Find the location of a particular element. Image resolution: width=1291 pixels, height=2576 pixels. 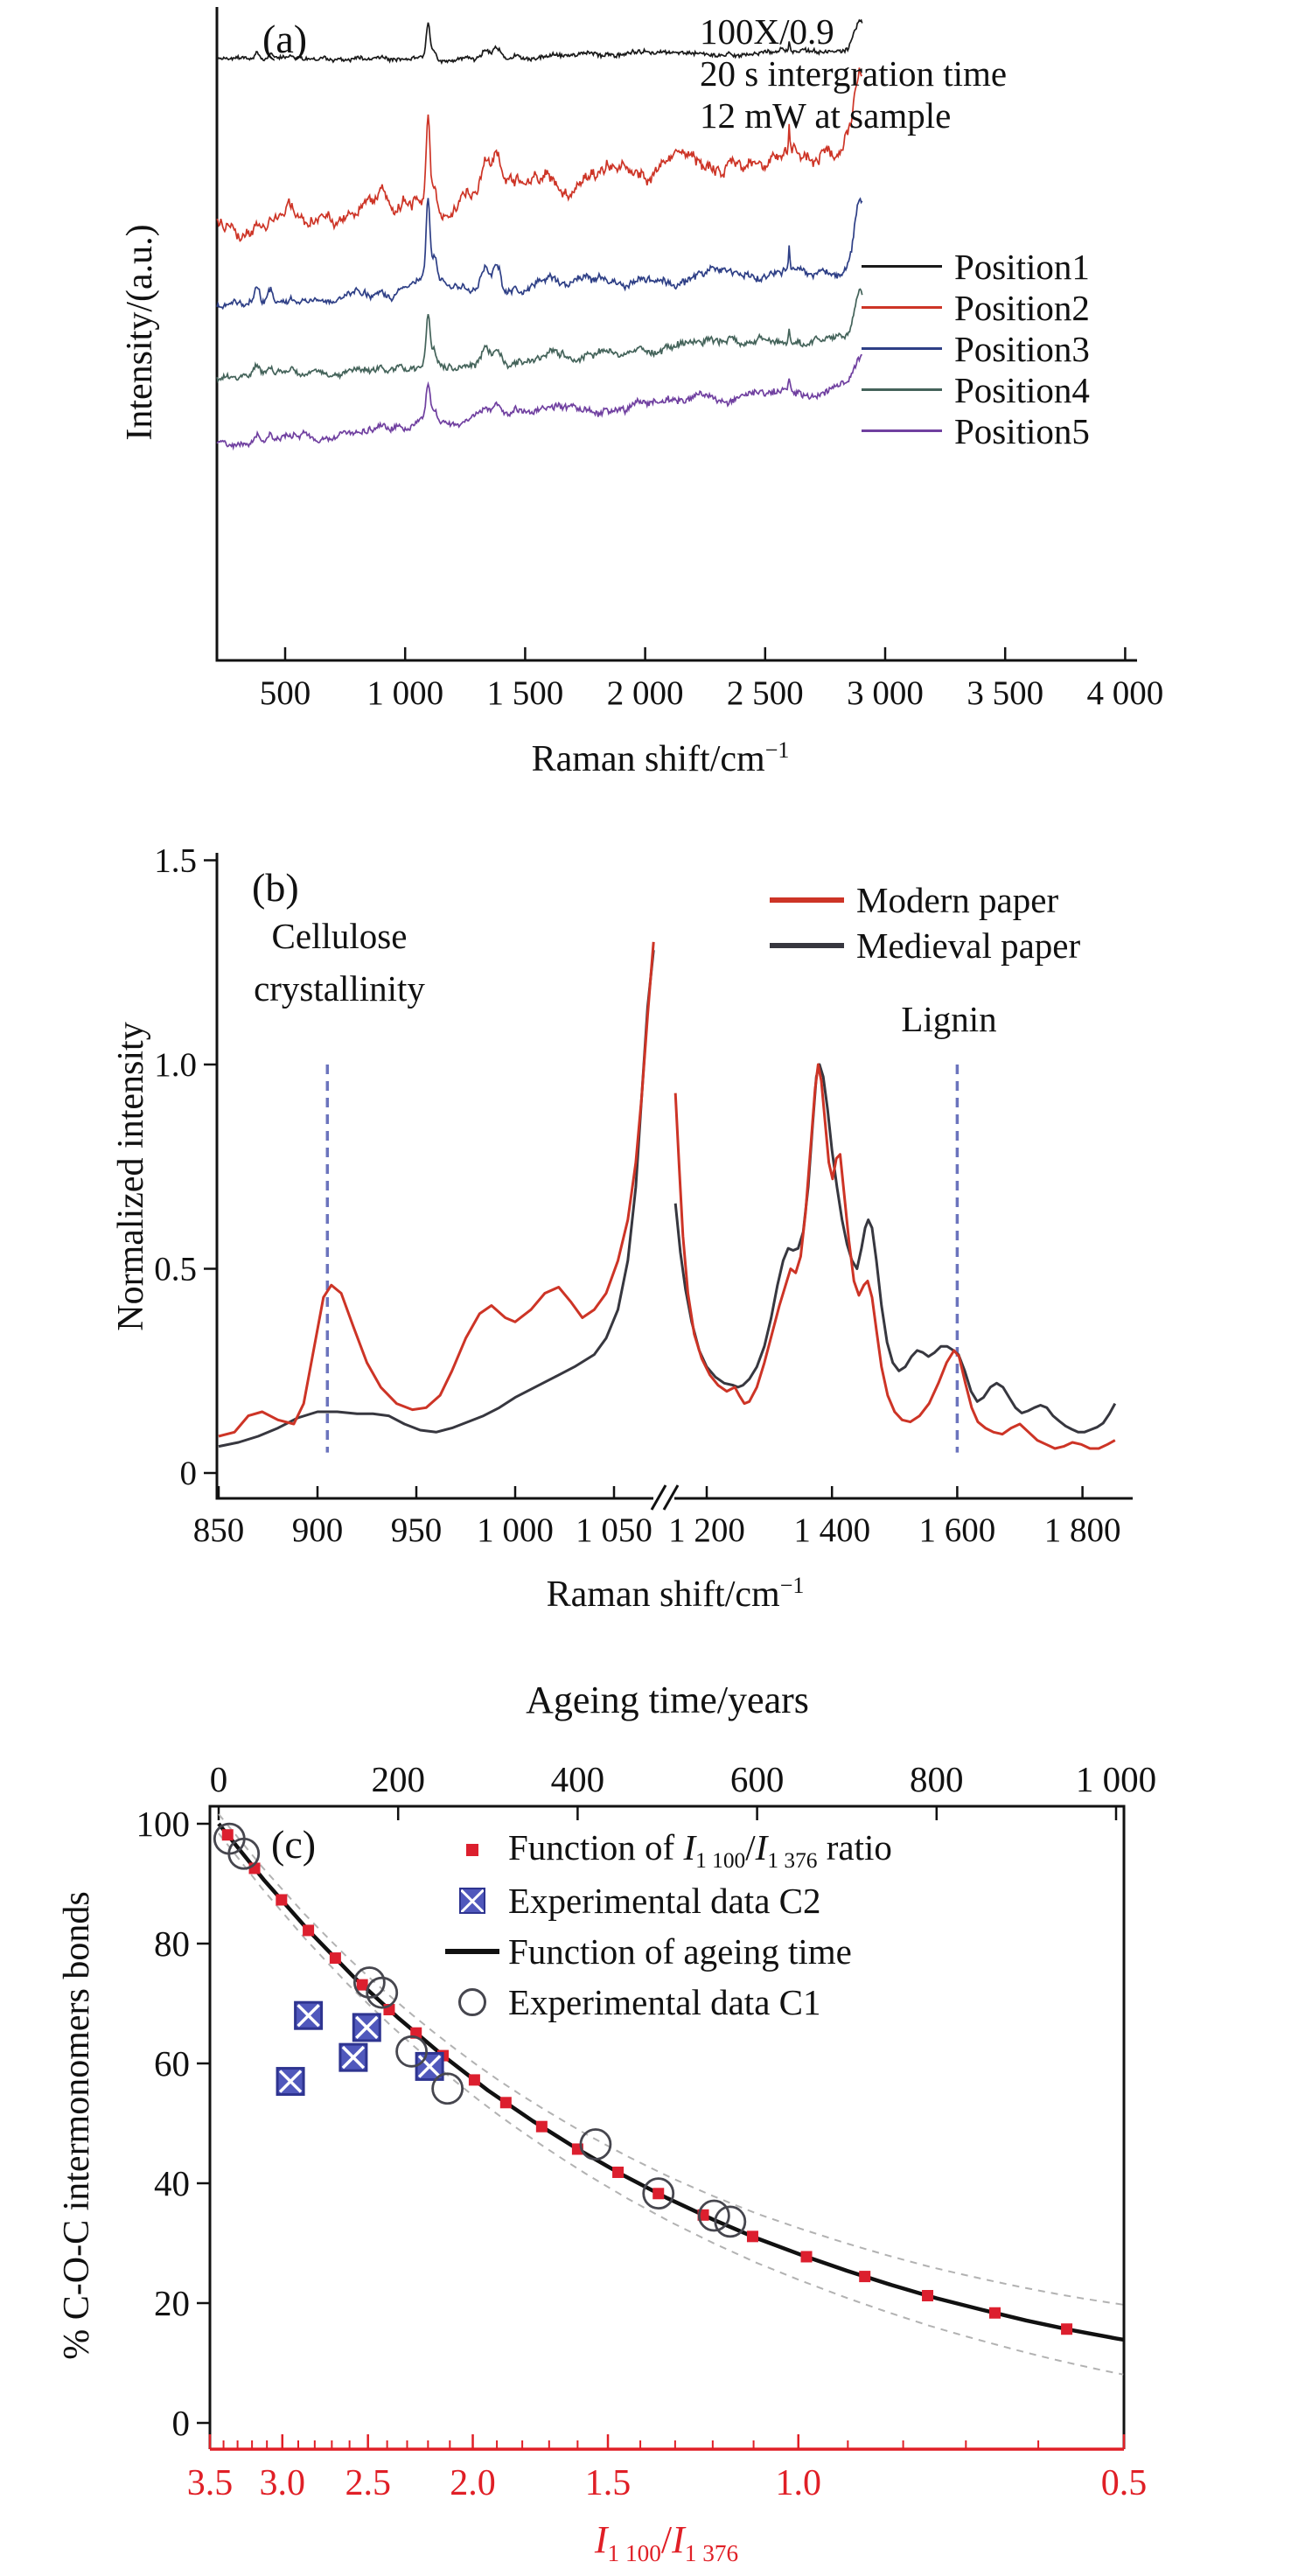

crossed-square-marker is located at coordinates (472, 1901).